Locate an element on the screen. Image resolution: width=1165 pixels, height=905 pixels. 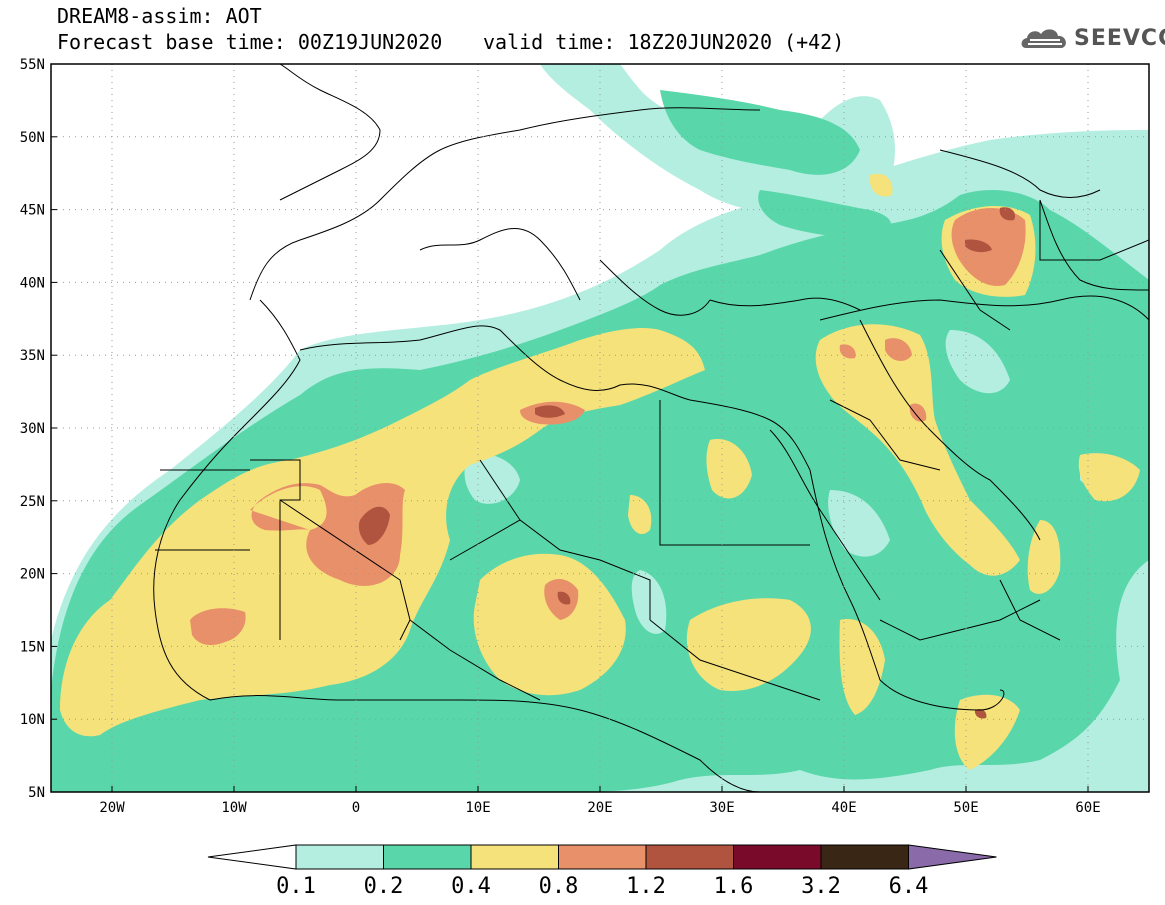
seevccc-logo: SEEVCCC is located at coordinates (1091, 39).